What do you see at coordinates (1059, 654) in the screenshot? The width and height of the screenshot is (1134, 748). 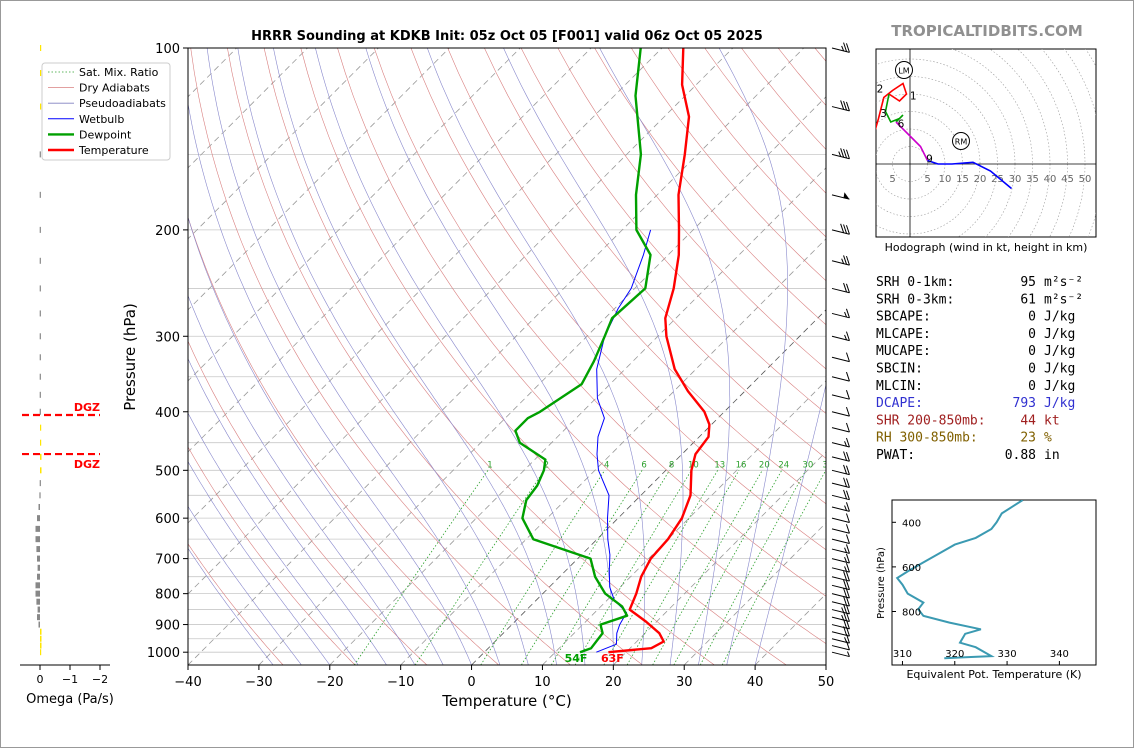 I see `theta-e-x-tick-label: 340` at bounding box center [1059, 654].